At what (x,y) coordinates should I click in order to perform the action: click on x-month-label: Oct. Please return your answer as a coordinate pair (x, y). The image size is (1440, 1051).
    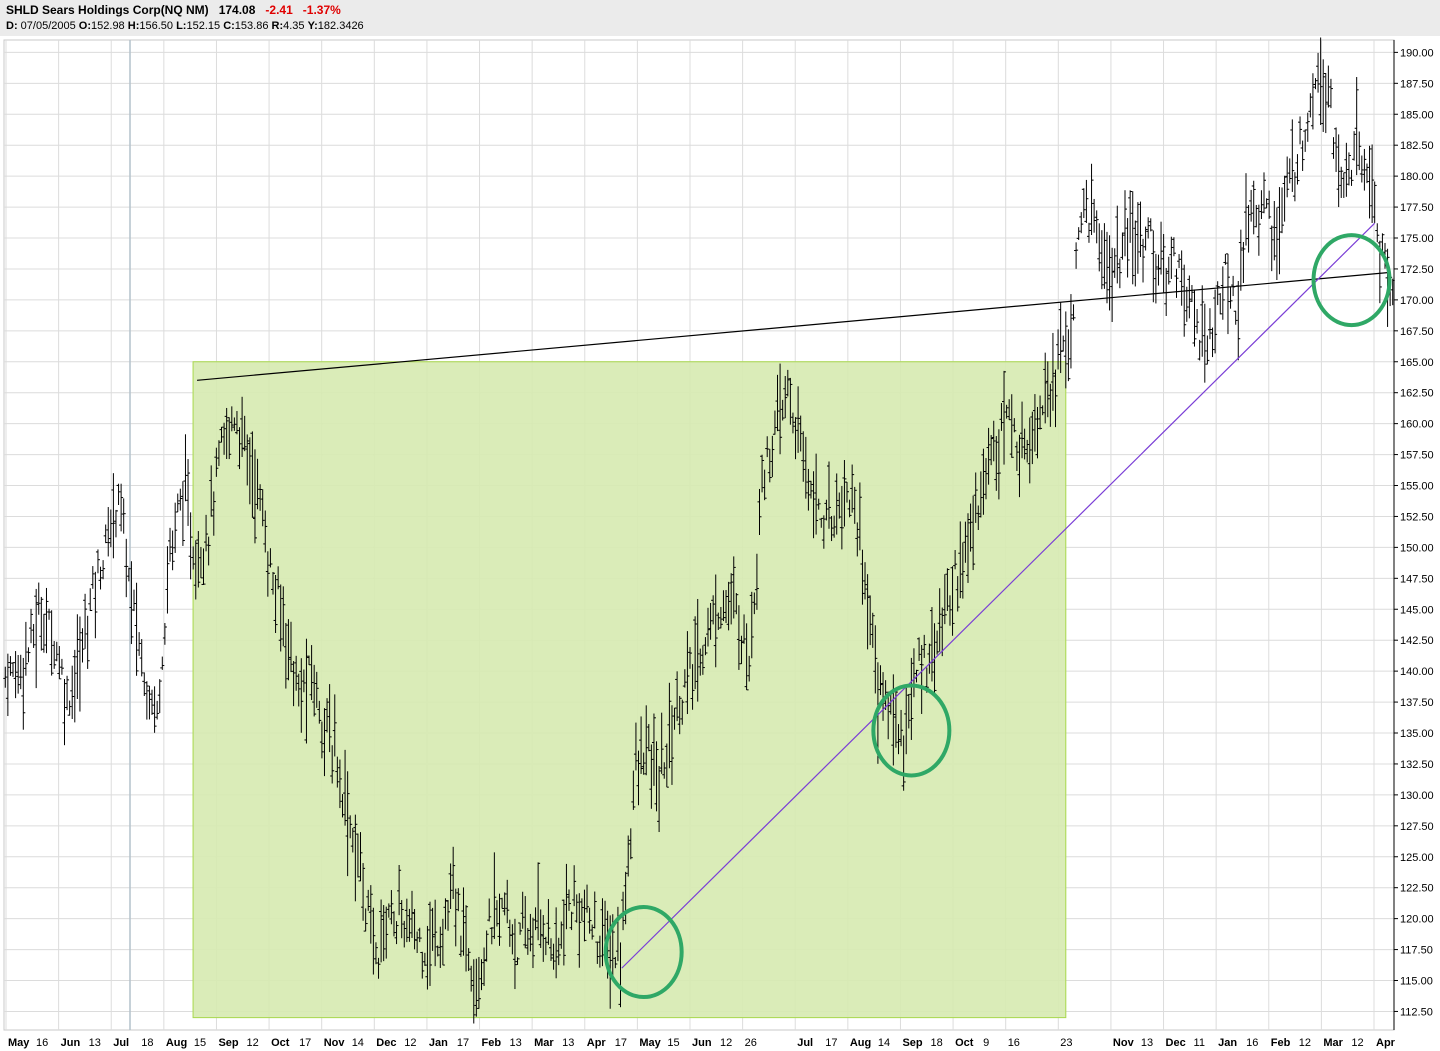
    Looking at the image, I should click on (964, 1043).